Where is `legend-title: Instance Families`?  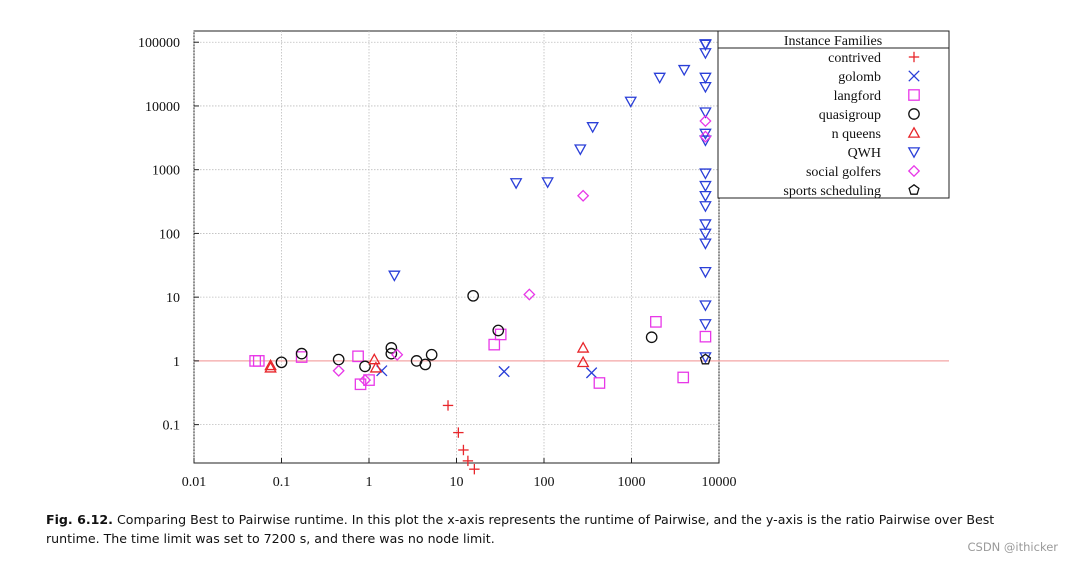 legend-title: Instance Families is located at coordinates (833, 41).